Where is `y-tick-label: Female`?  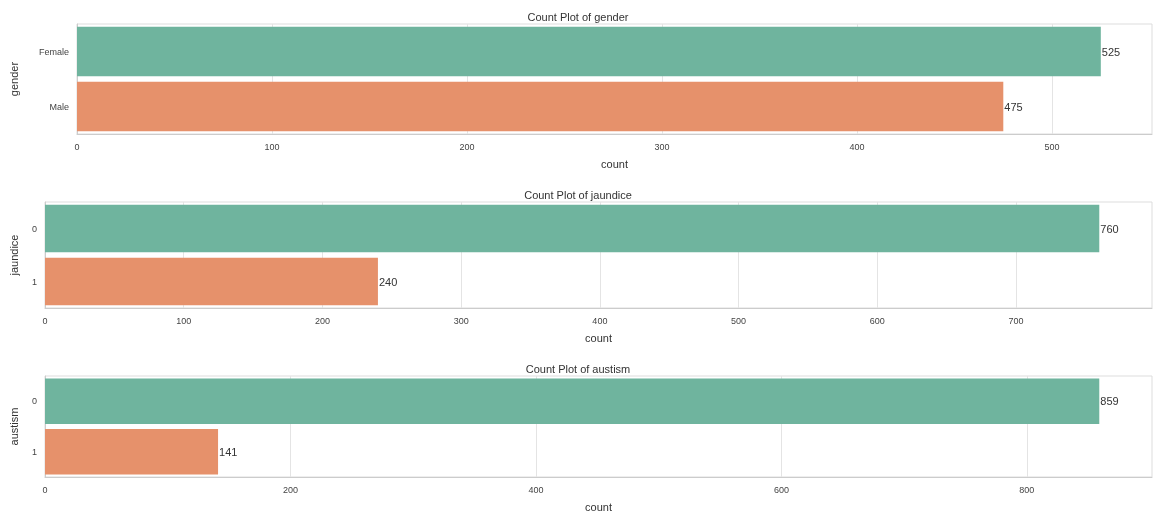
y-tick-label: Female is located at coordinates (53, 51).